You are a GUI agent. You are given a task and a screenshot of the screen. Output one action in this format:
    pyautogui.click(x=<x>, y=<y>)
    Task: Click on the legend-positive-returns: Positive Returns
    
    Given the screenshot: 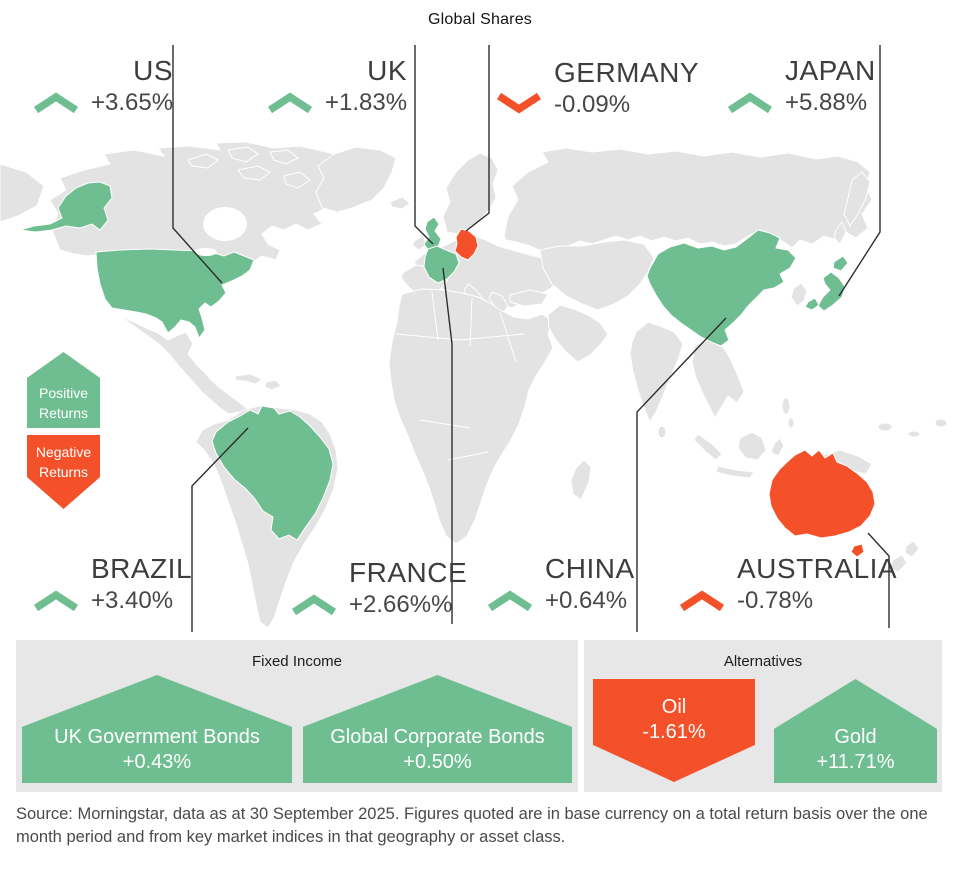 What is the action you would take?
    pyautogui.click(x=63, y=390)
    